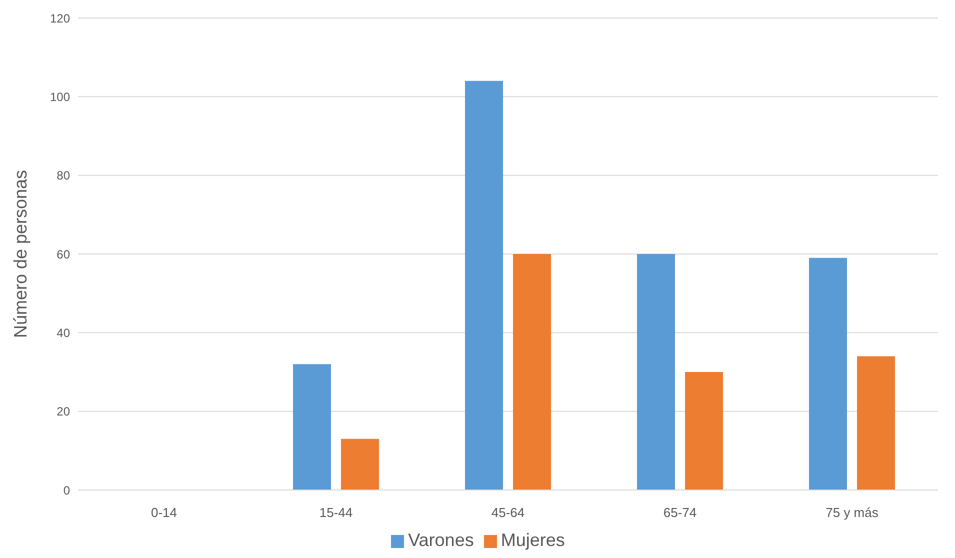  I want to click on x-tick-label: 75 y más, so click(852, 512).